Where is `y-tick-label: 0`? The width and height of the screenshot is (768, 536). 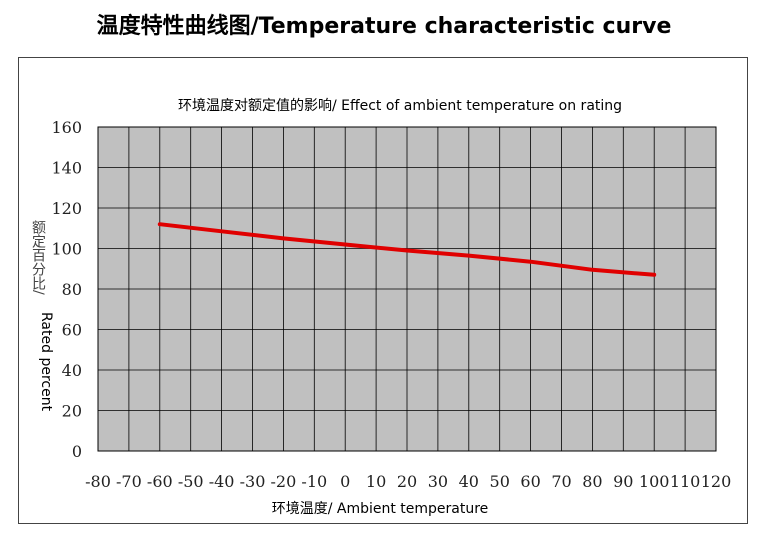 y-tick-label: 0 is located at coordinates (77, 451).